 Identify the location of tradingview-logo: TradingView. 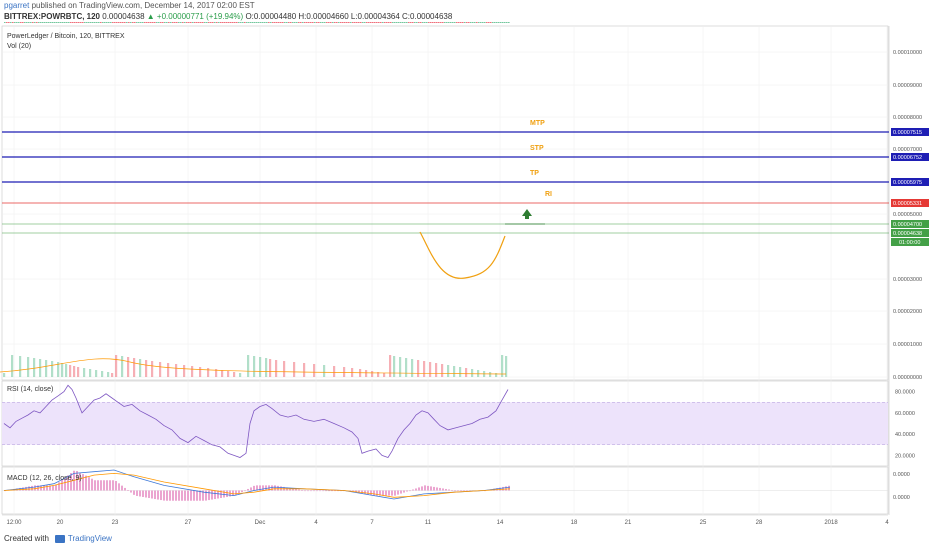
(83, 538).